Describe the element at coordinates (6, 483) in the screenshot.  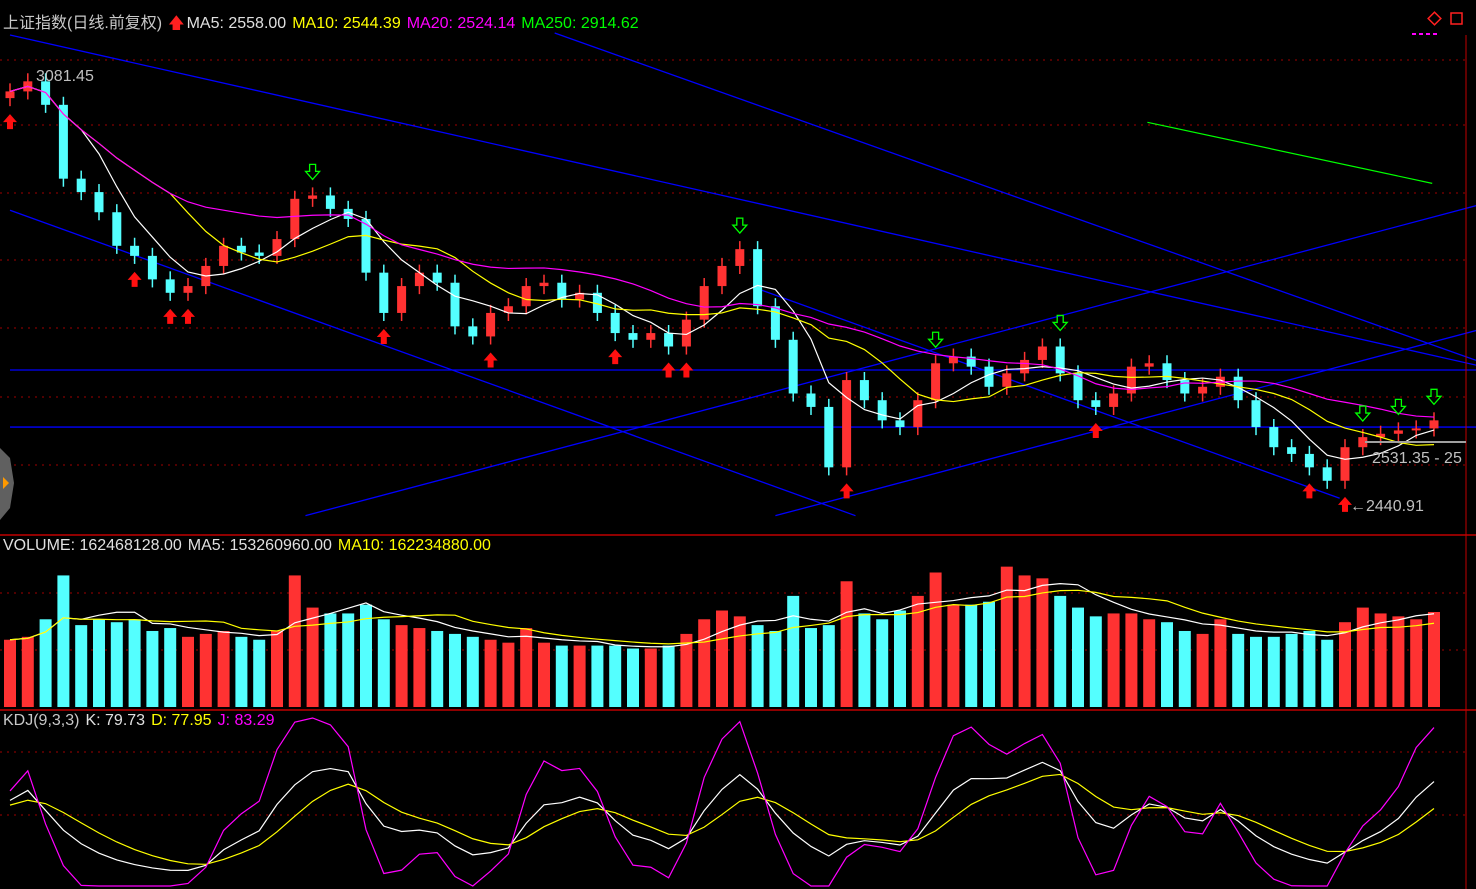
I see `expand-arrow-icon` at that location.